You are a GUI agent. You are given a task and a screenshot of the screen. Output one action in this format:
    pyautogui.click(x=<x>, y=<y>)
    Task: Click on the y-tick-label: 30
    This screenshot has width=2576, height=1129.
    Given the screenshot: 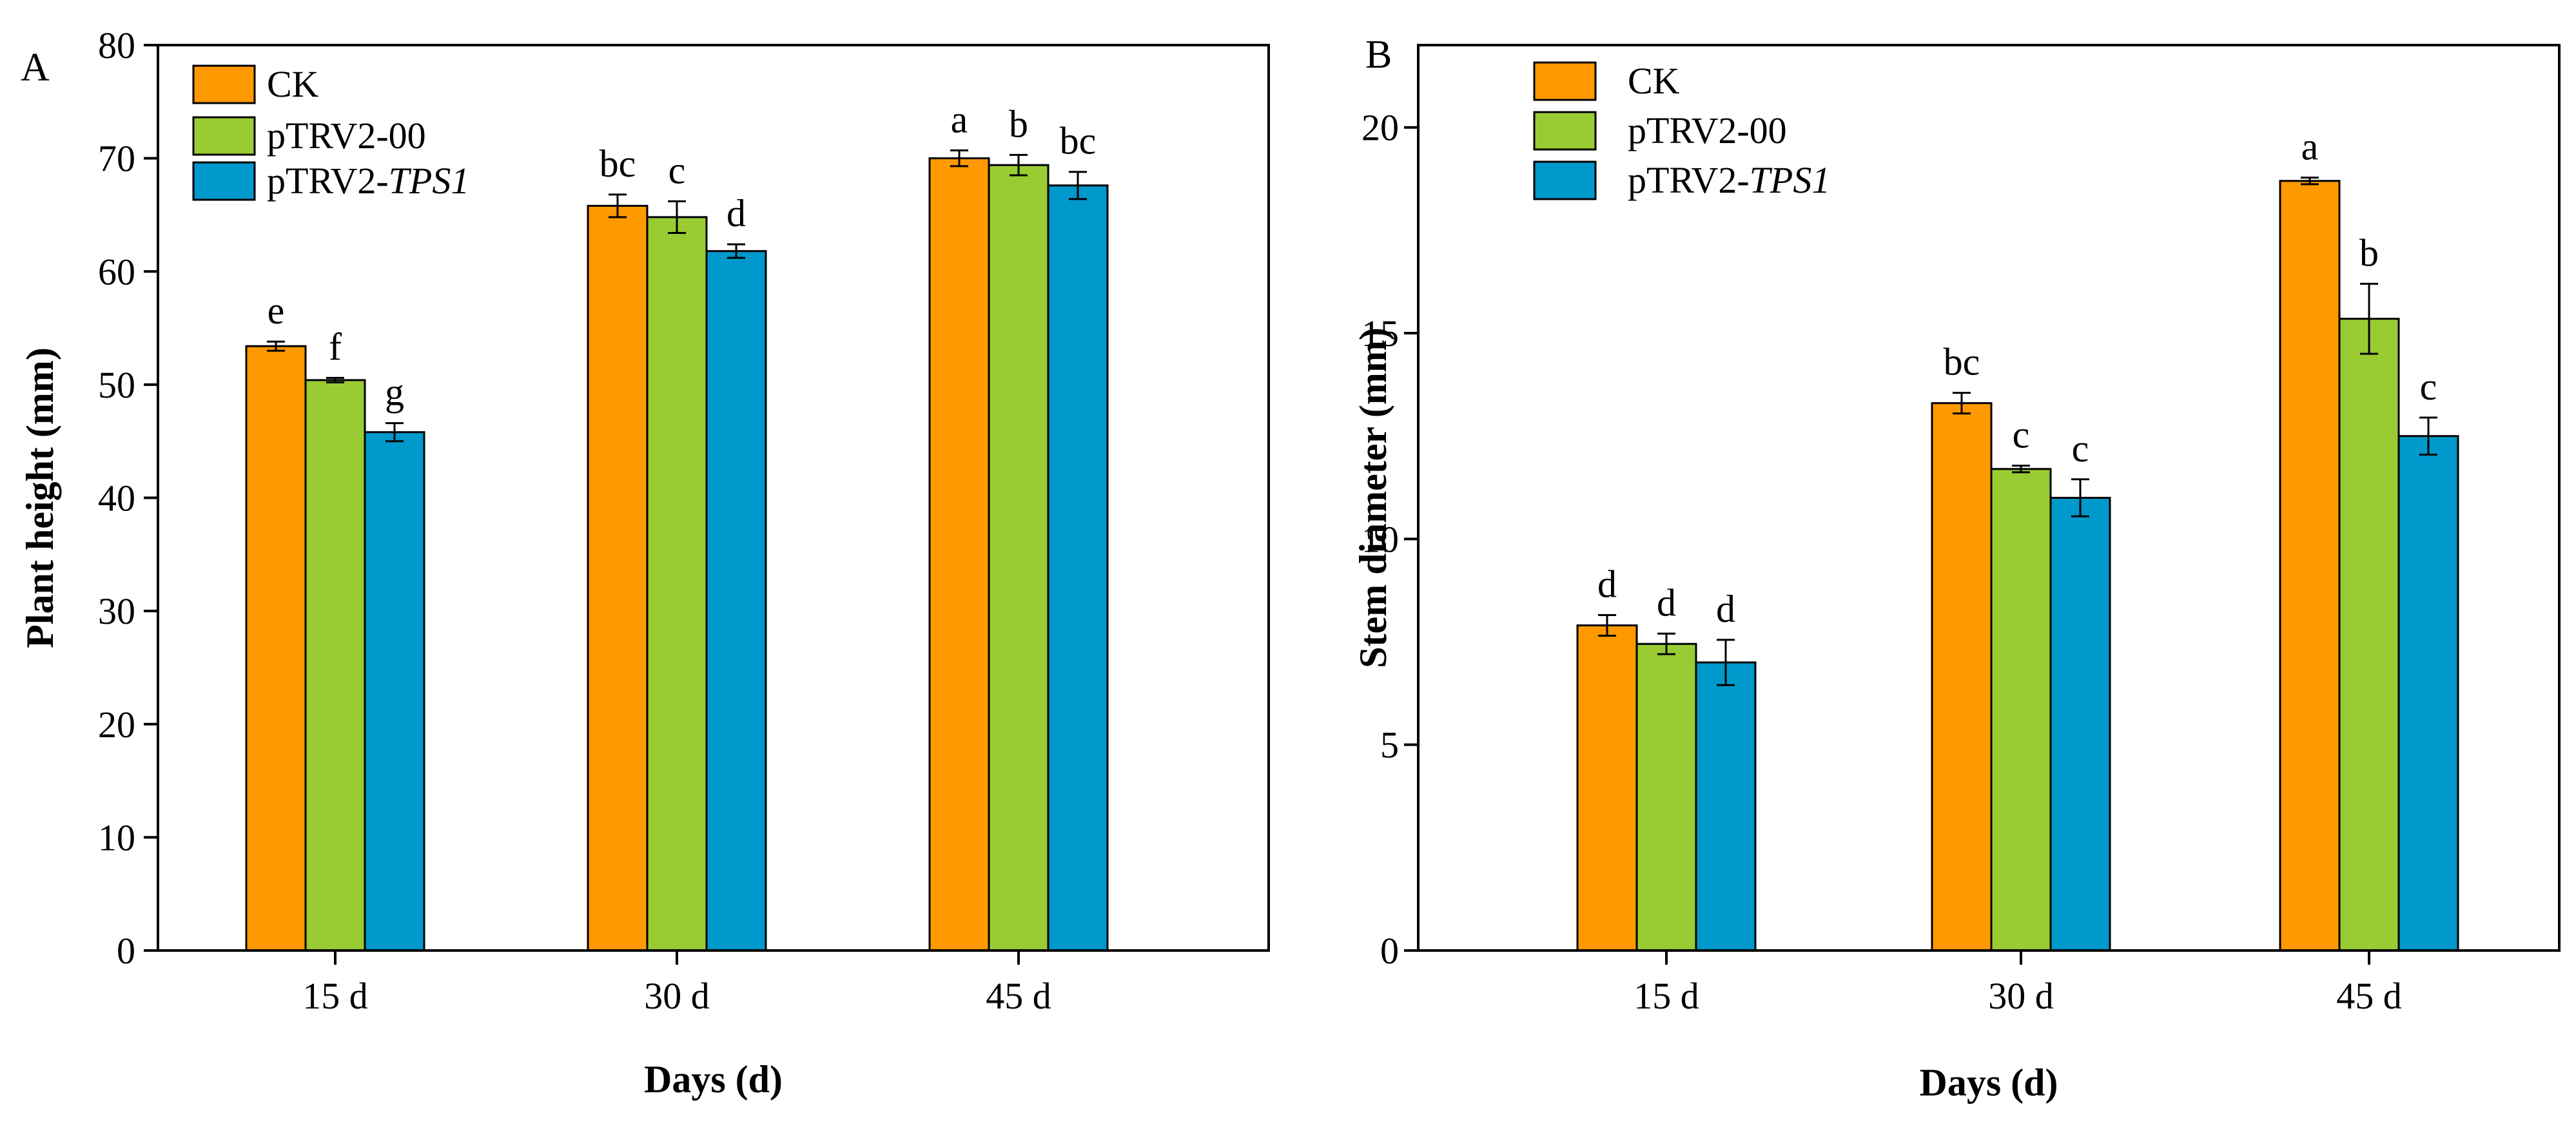 What is the action you would take?
    pyautogui.click(x=116, y=611)
    